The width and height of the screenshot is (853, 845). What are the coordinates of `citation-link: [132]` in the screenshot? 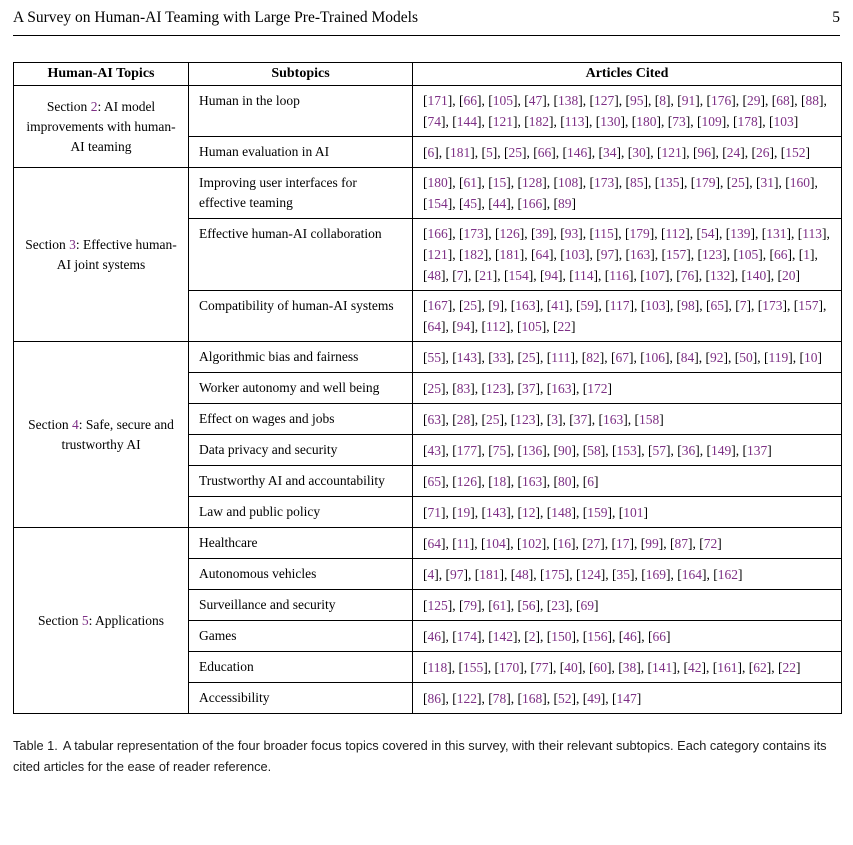 It's located at (720, 275).